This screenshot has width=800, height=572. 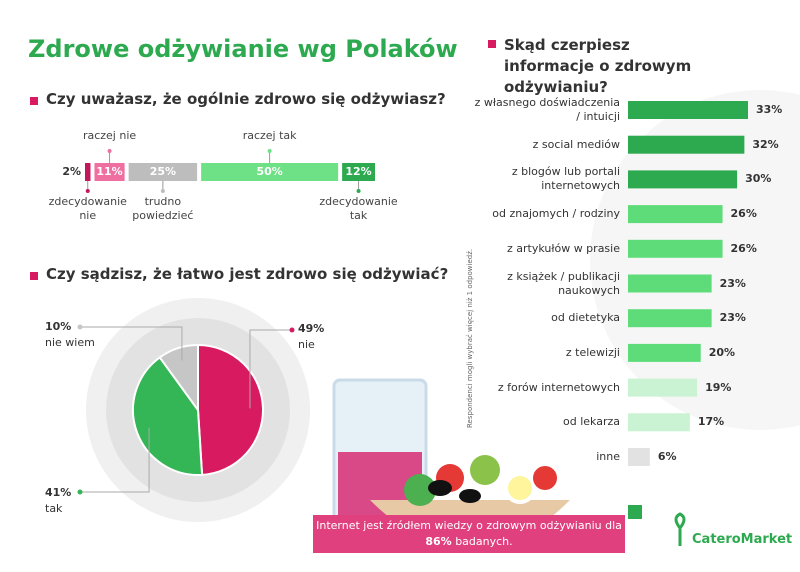 I want to click on value-label: 6%, so click(x=667, y=456).